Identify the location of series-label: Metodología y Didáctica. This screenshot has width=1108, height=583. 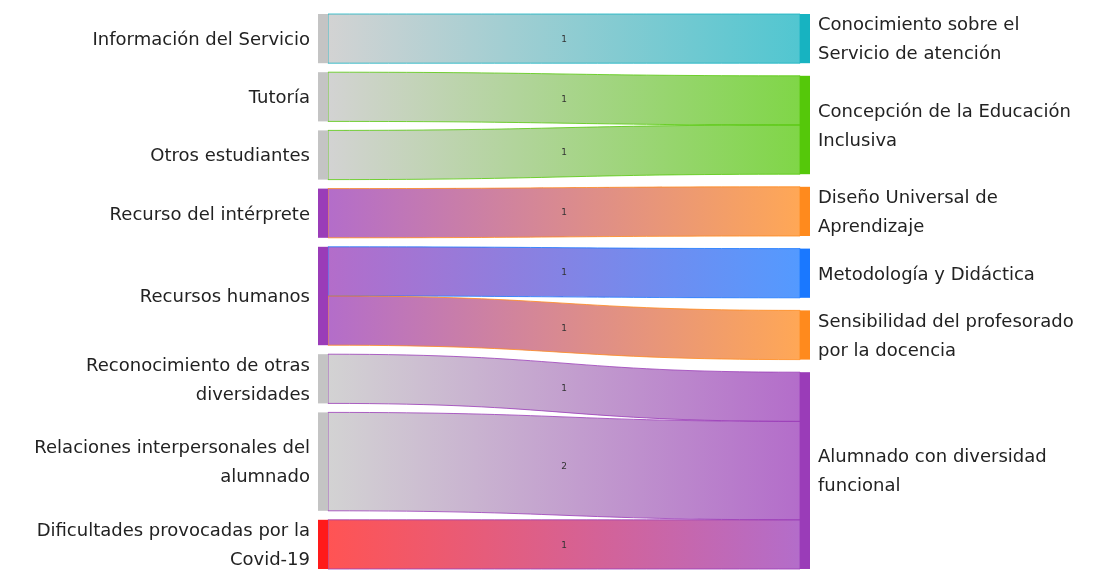
(926, 273).